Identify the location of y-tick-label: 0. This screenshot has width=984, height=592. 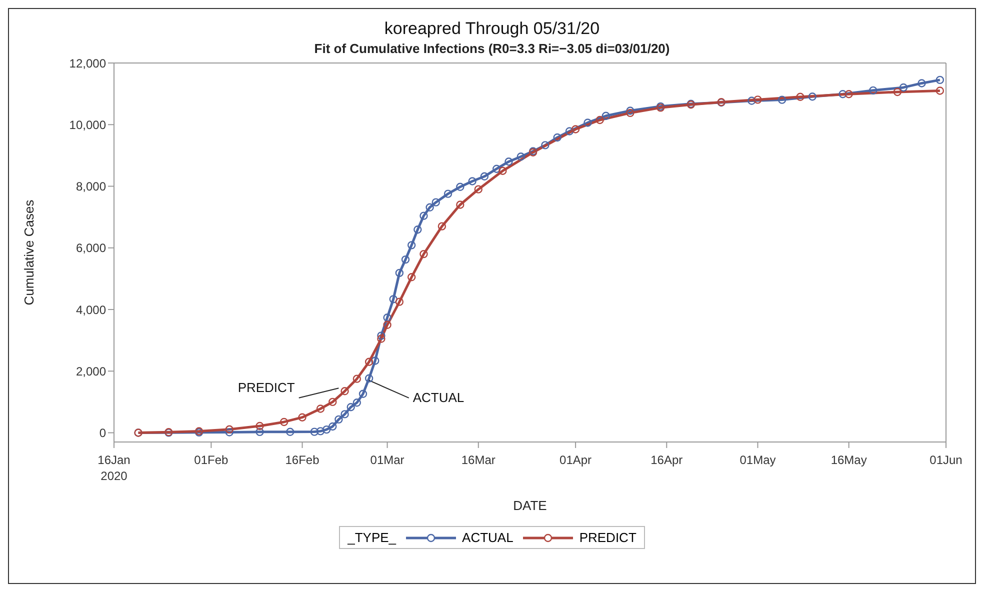
(102, 433).